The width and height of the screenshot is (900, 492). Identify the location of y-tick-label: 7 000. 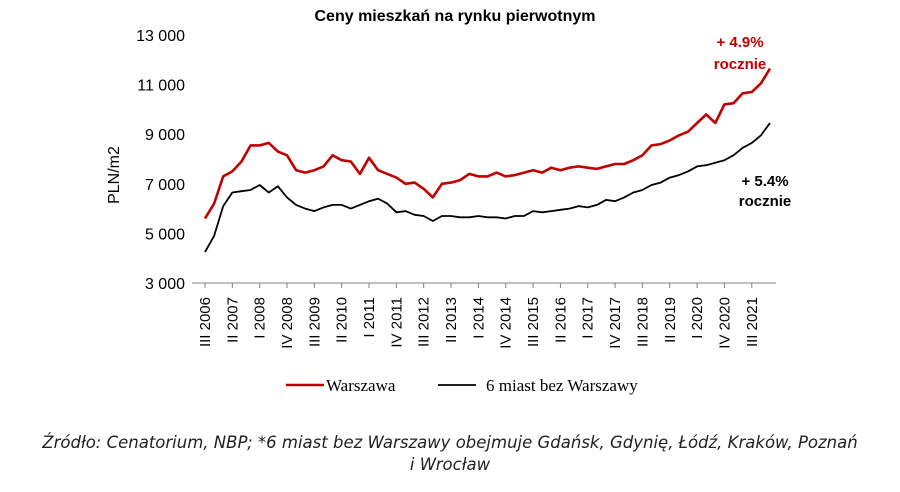
(165, 185).